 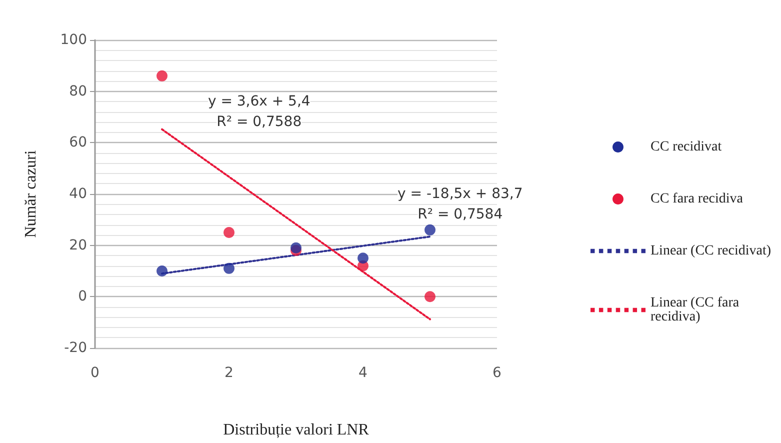 What do you see at coordinates (460, 214) in the screenshot?
I see `annotation: R² = 0,7584` at bounding box center [460, 214].